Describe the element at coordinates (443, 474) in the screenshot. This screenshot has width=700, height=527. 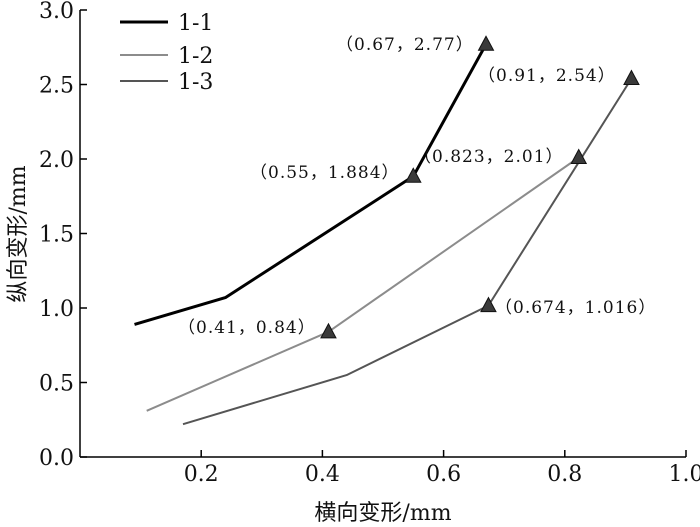
I see `x-tick-label: 0.6` at that location.